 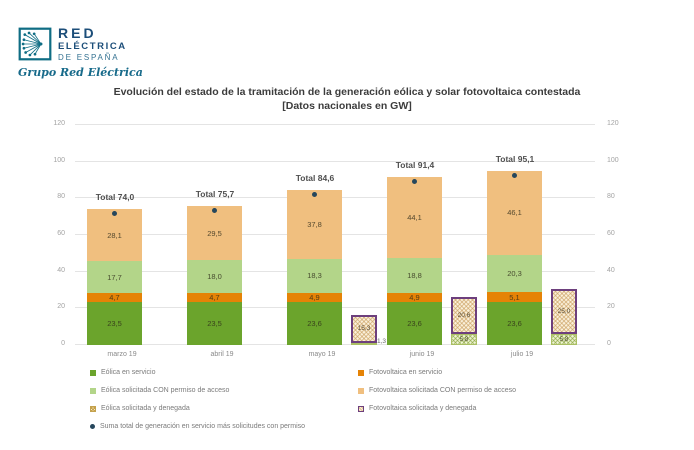 I want to click on segment-fotovoltaica-solicitada: 28,1, so click(x=114, y=235).